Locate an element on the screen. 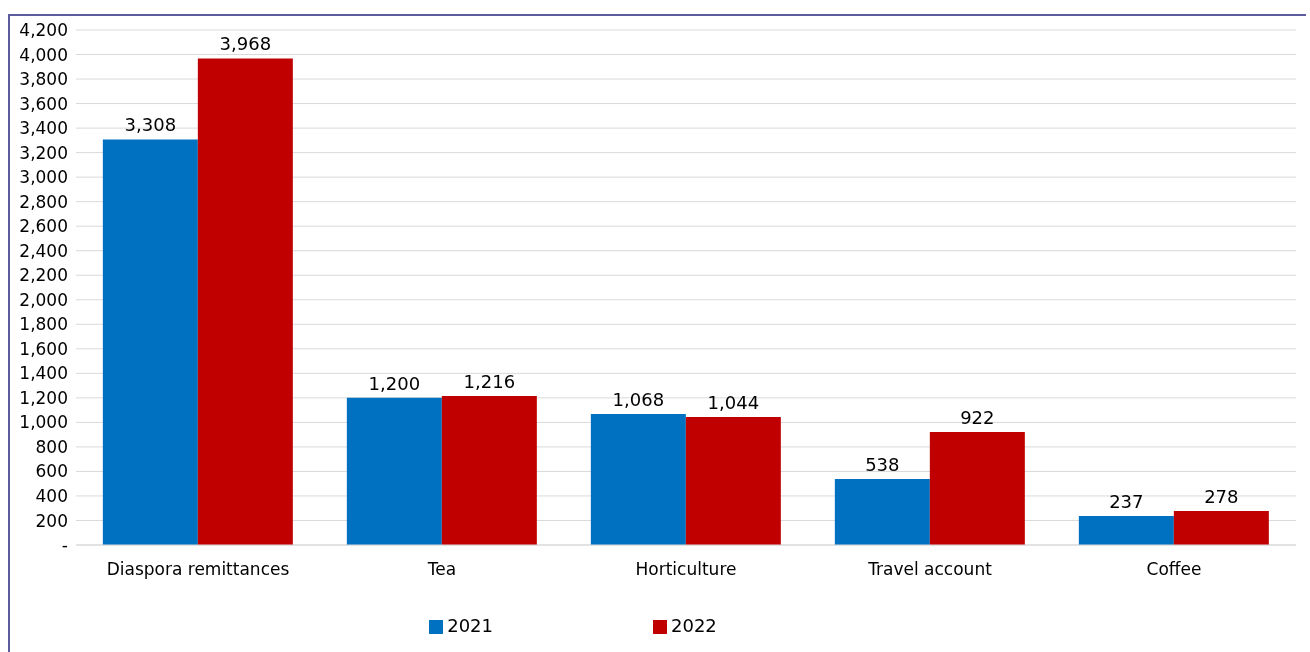 This screenshot has height=652, width=1310. y-tick-label: 3,200 is located at coordinates (43, 152).